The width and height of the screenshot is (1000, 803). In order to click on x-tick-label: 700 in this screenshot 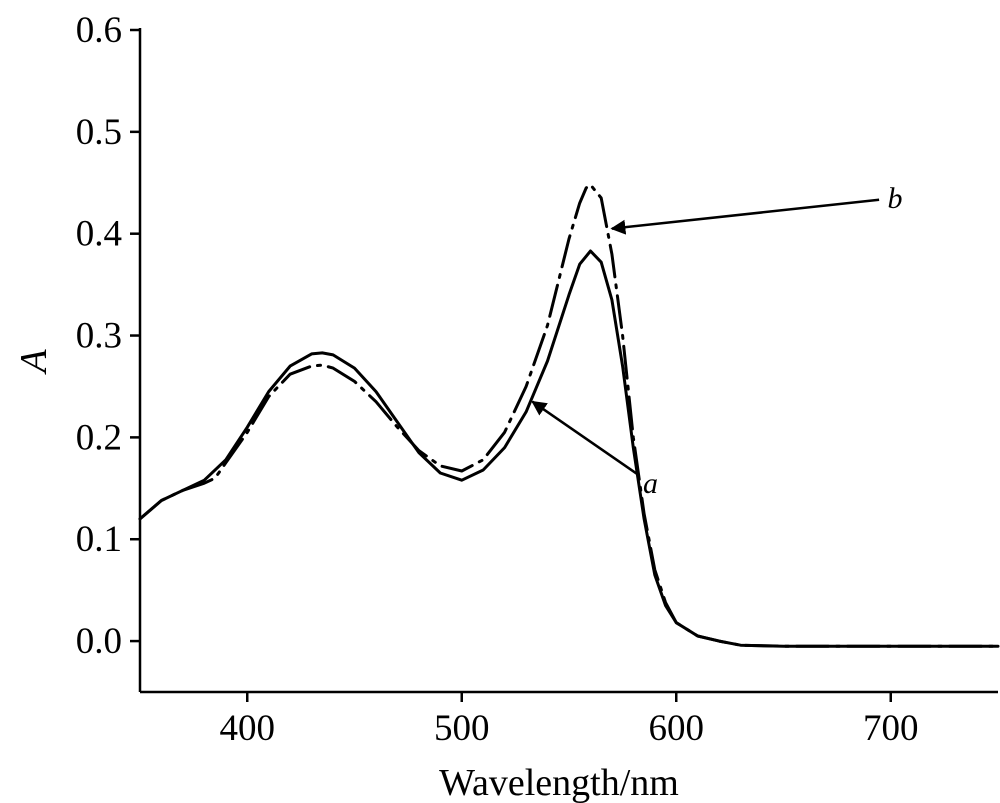, I will do `click(891, 728)`.